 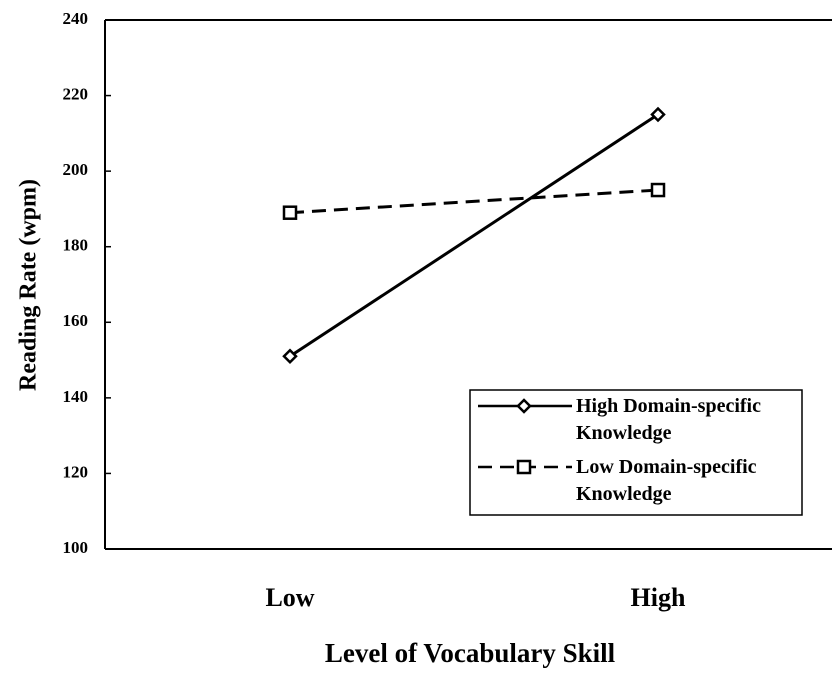 I want to click on legend-label: Low Domain-specific Knowledge, so click(x=666, y=480).